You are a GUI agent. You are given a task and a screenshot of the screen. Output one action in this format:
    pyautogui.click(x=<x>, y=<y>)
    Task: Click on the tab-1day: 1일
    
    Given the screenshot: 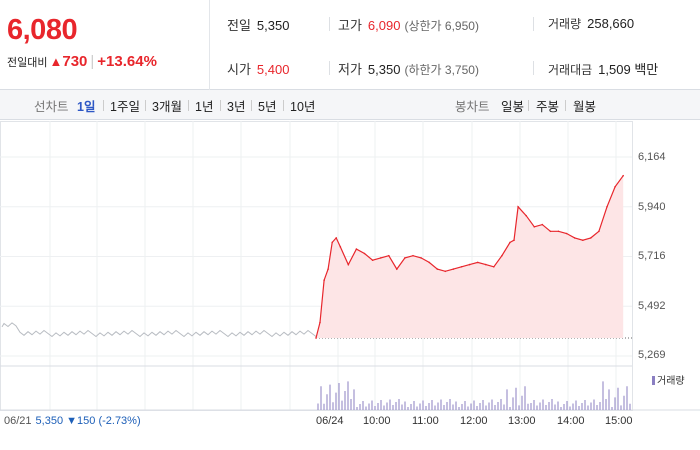 What is the action you would take?
    pyautogui.click(x=86, y=107)
    